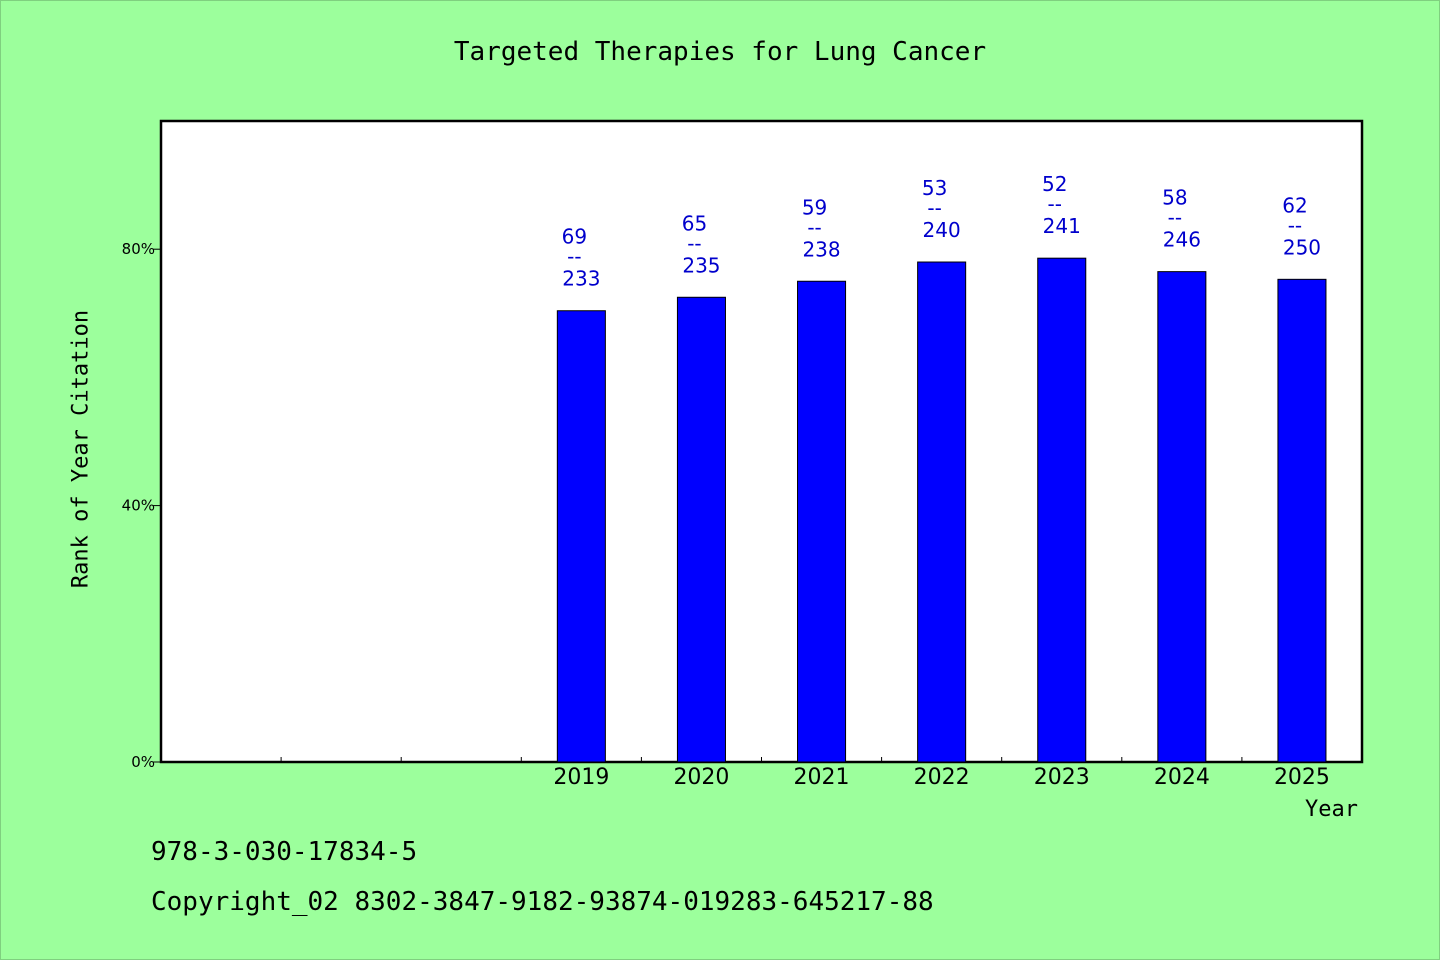 This screenshot has height=961, width=1440. Describe the element at coordinates (138, 249) in the screenshot. I see `y-tick-label: 80%` at that location.